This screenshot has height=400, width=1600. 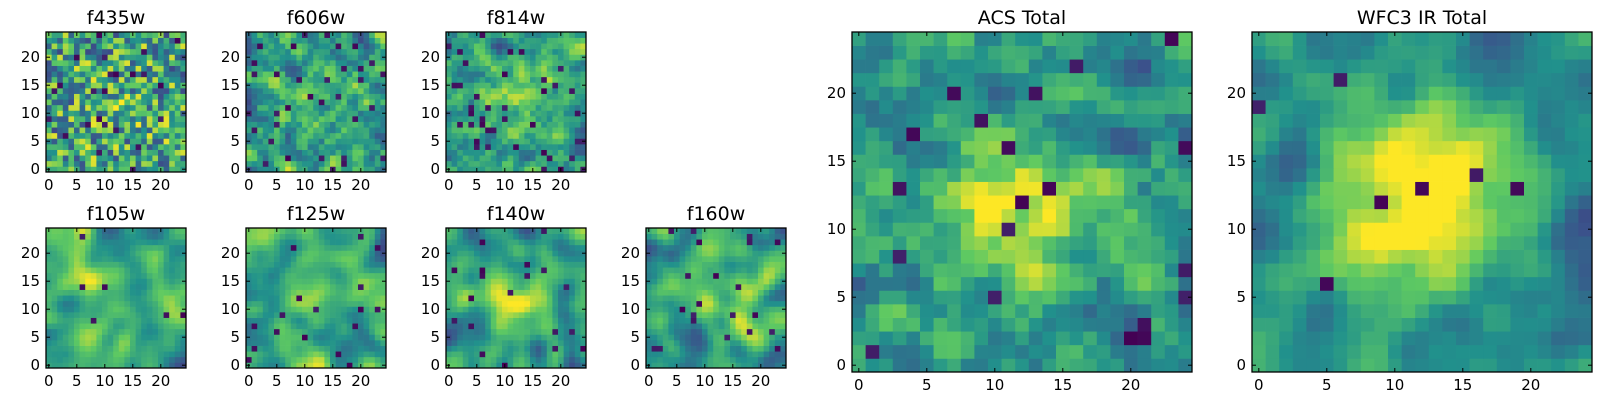 I want to click on y-tick-label: 10, so click(x=30, y=113).